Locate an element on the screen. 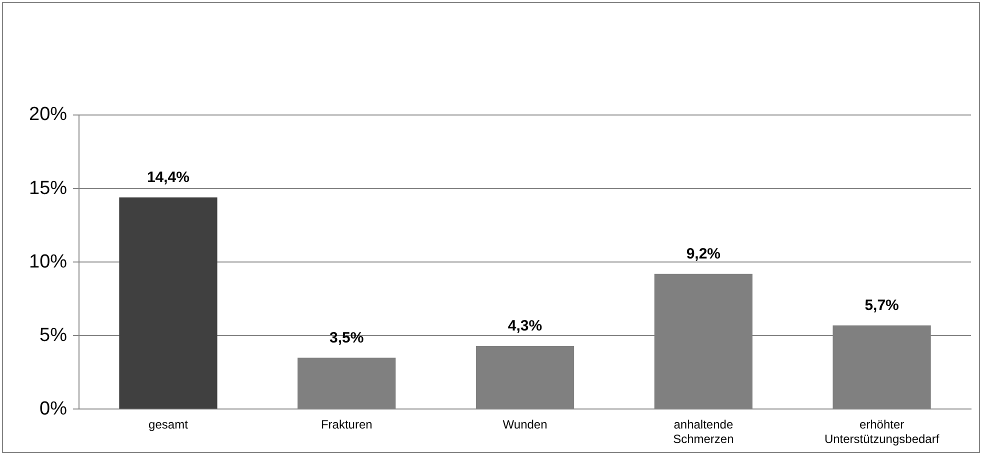 The image size is (984, 457). data-label: 4,3% is located at coordinates (525, 326).